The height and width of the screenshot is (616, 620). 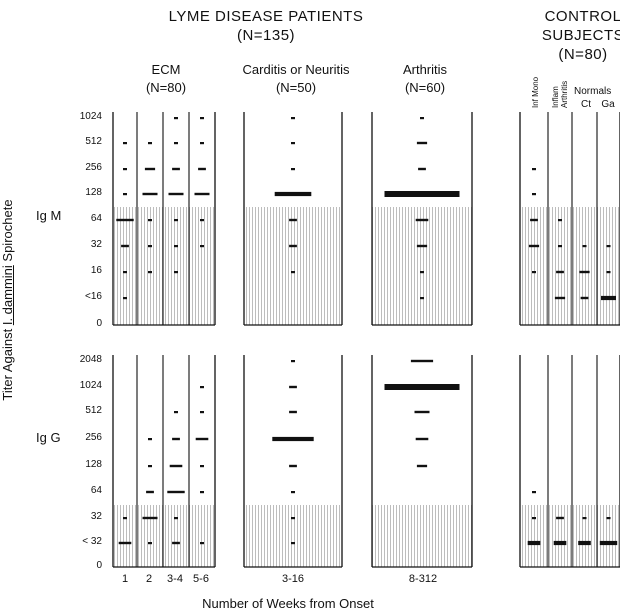 What do you see at coordinates (93, 167) in the screenshot?
I see `tick-label-p0-2: 256` at bounding box center [93, 167].